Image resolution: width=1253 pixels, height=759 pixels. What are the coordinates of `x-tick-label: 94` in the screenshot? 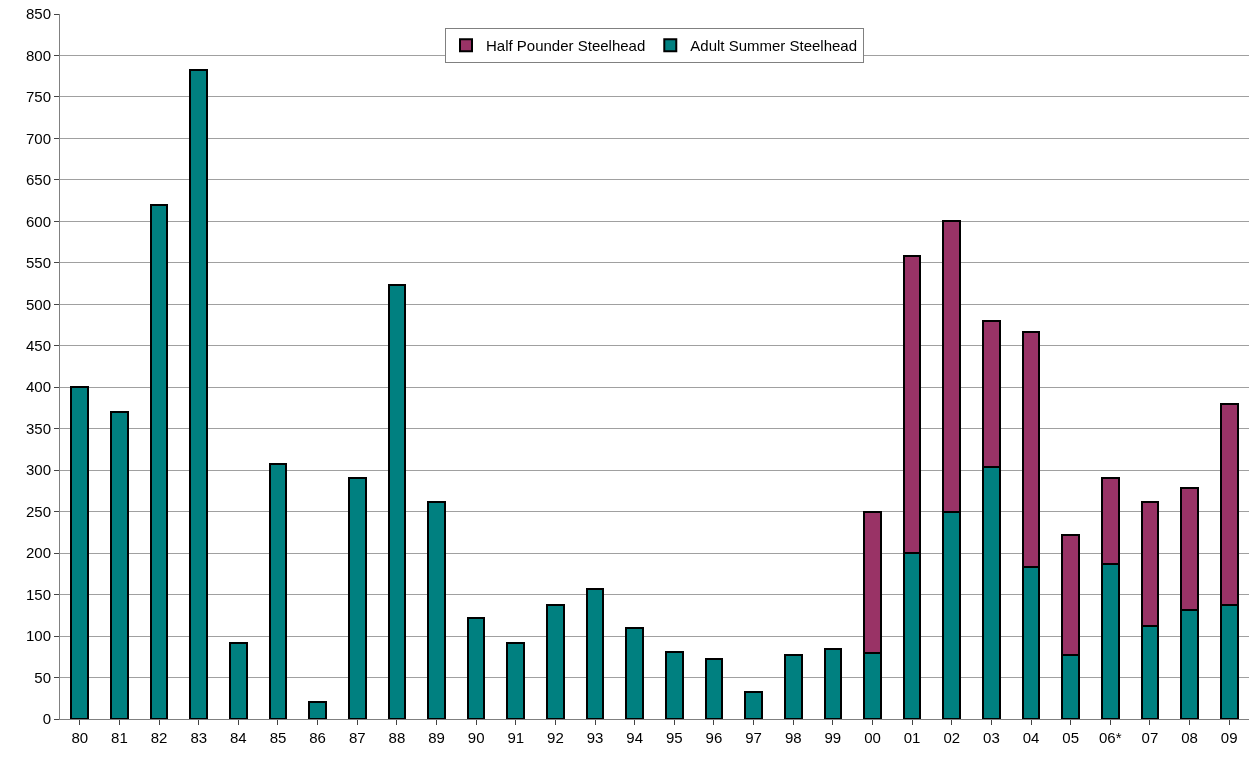 It's located at (635, 737).